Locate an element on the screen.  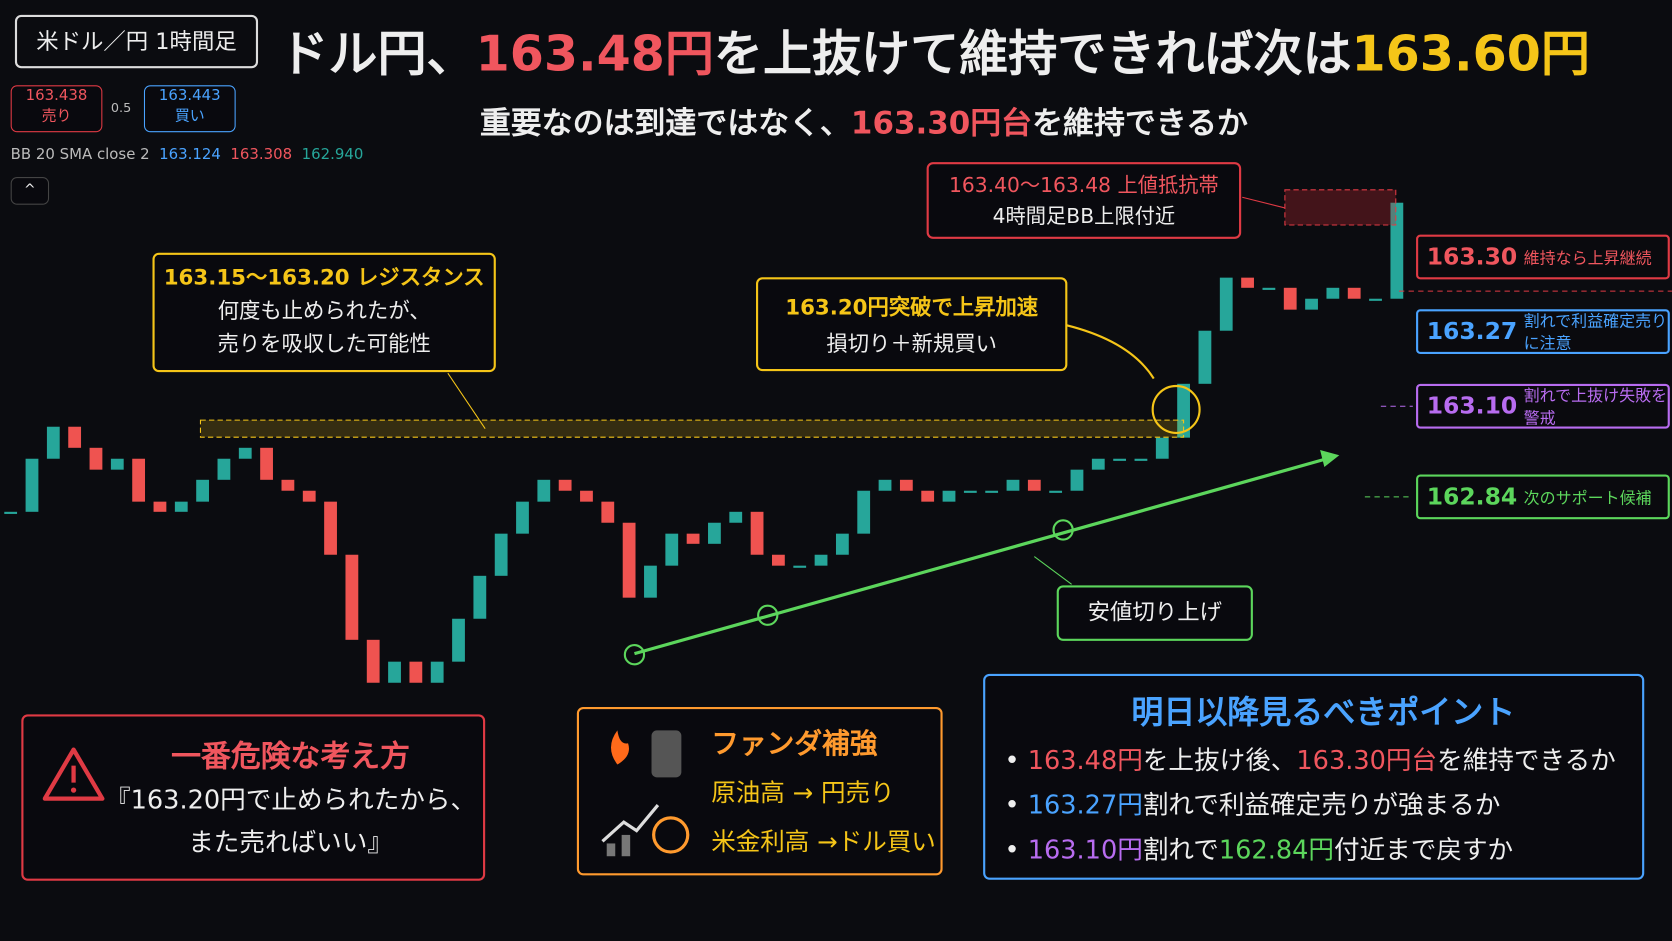
note-line: 4時間足BB上限付近 is located at coordinates (1084, 216).